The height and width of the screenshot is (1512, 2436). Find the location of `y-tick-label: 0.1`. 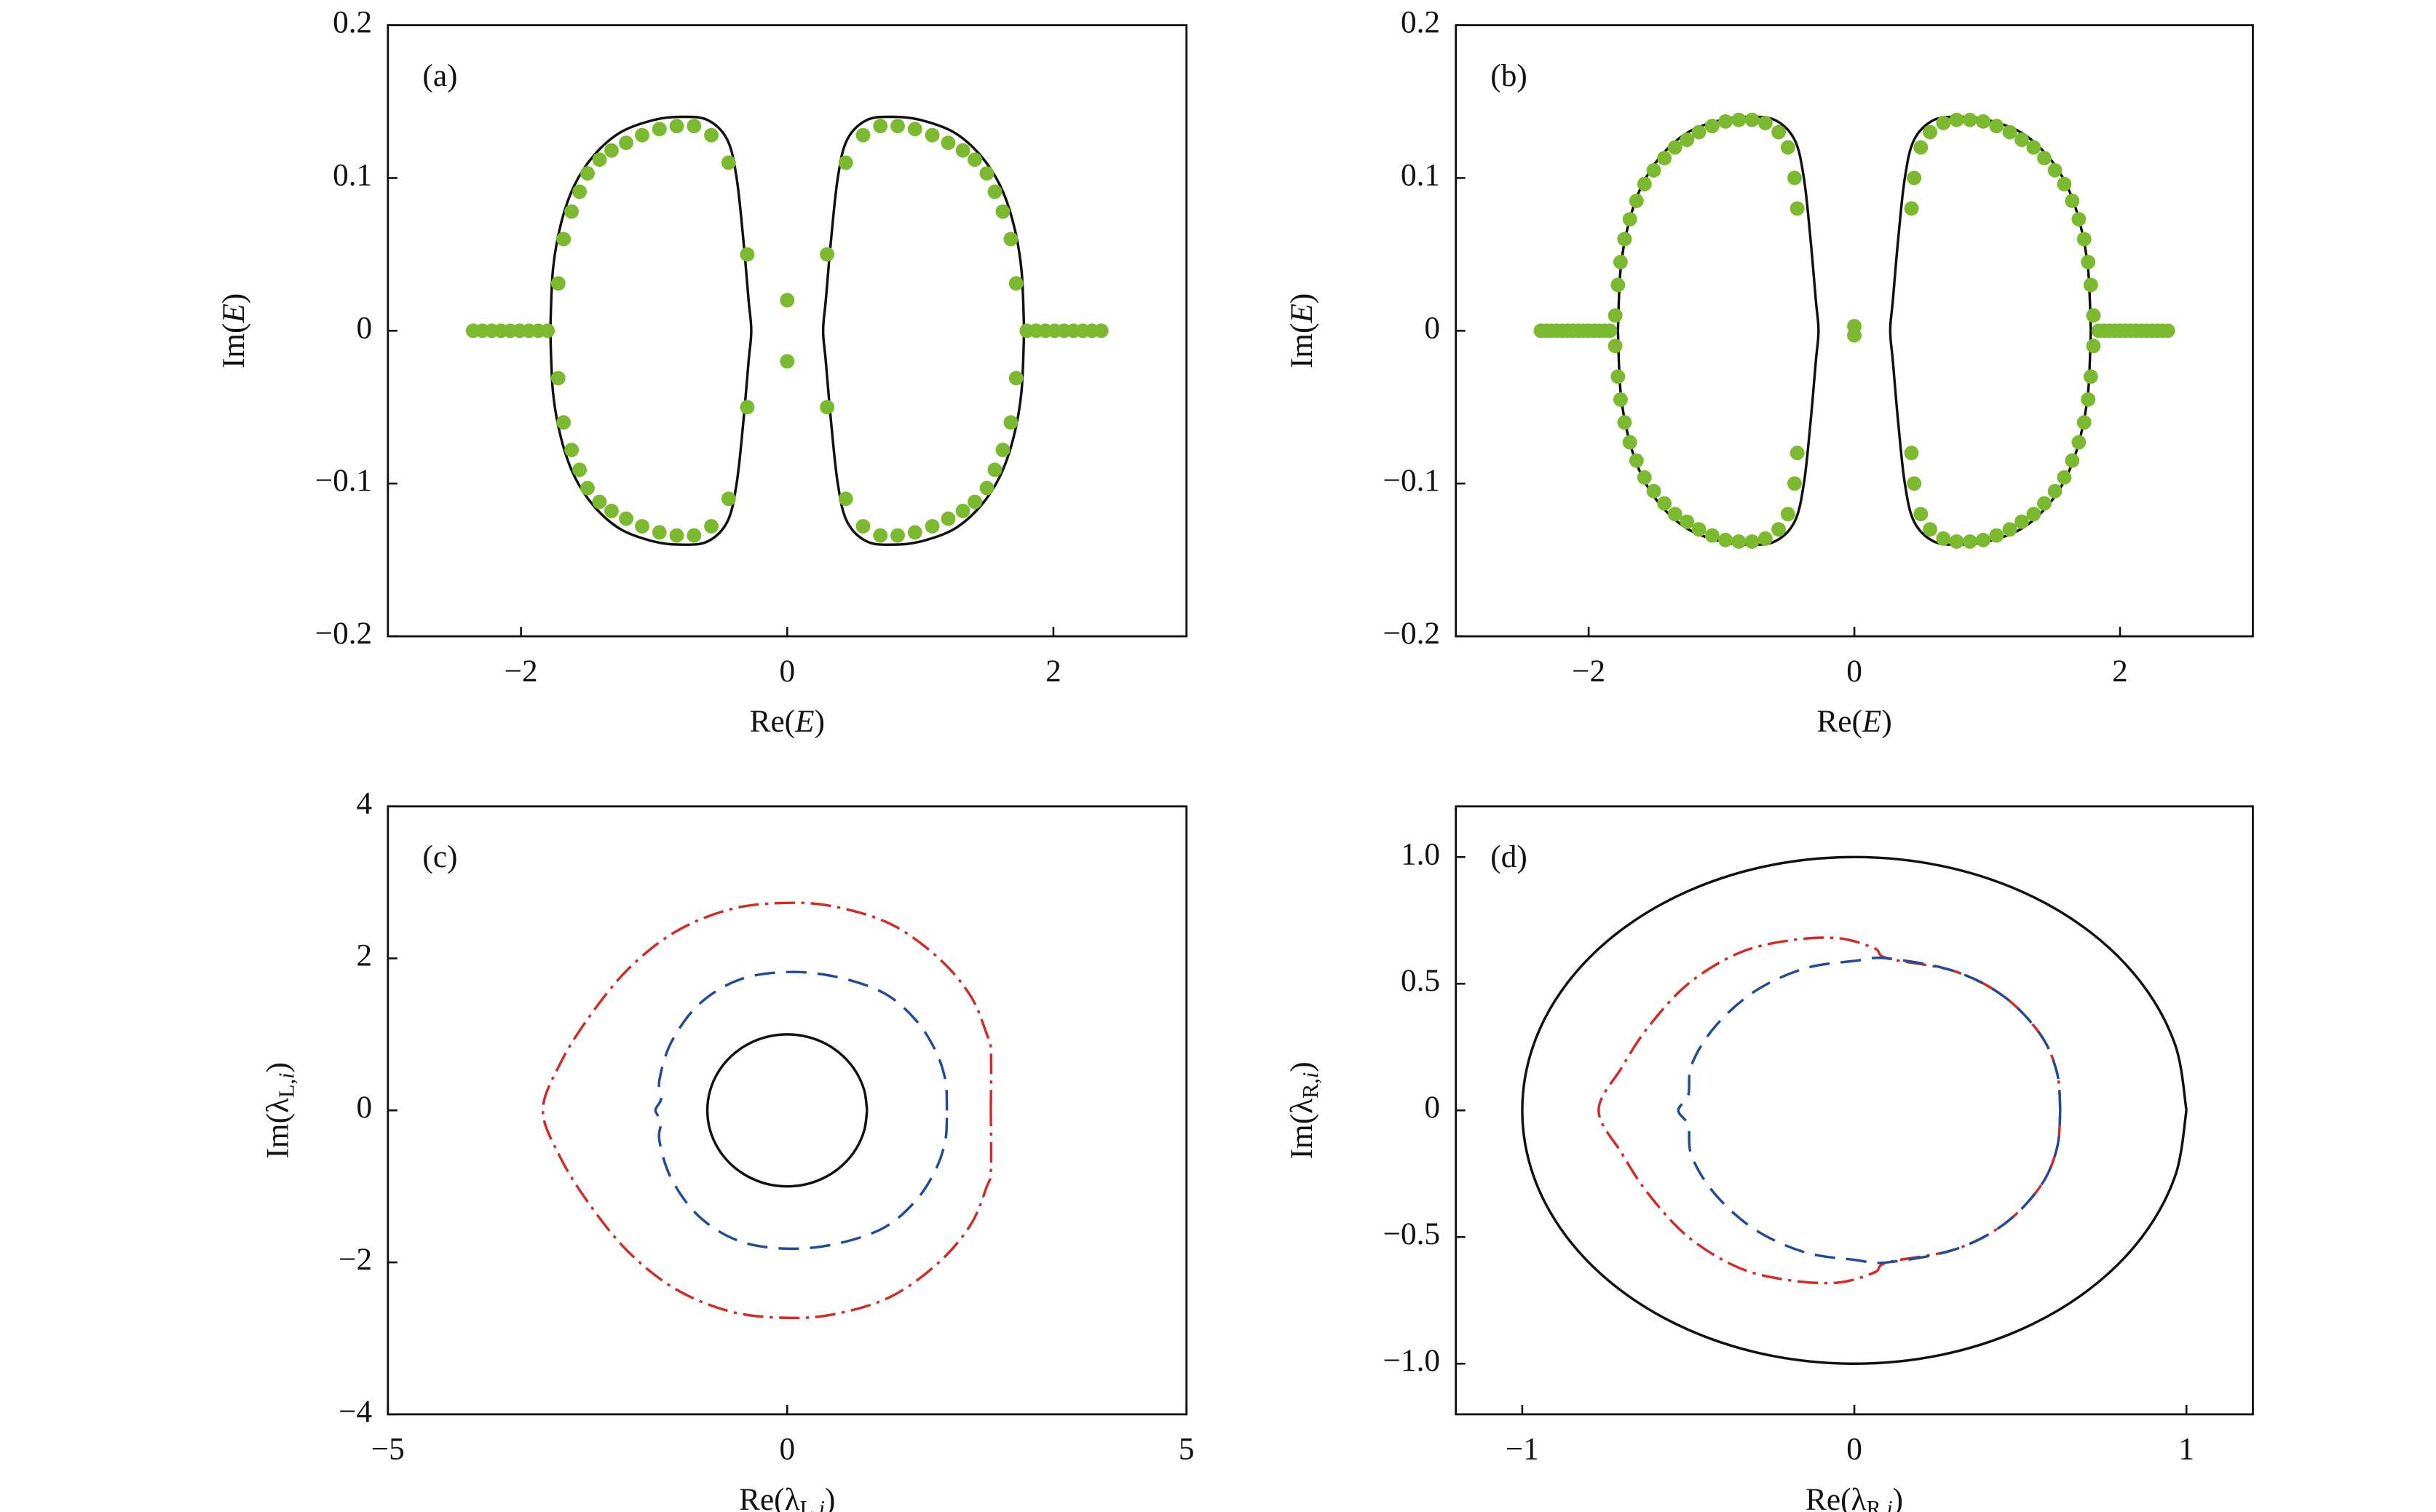

y-tick-label: 0.1 is located at coordinates (1420, 174).